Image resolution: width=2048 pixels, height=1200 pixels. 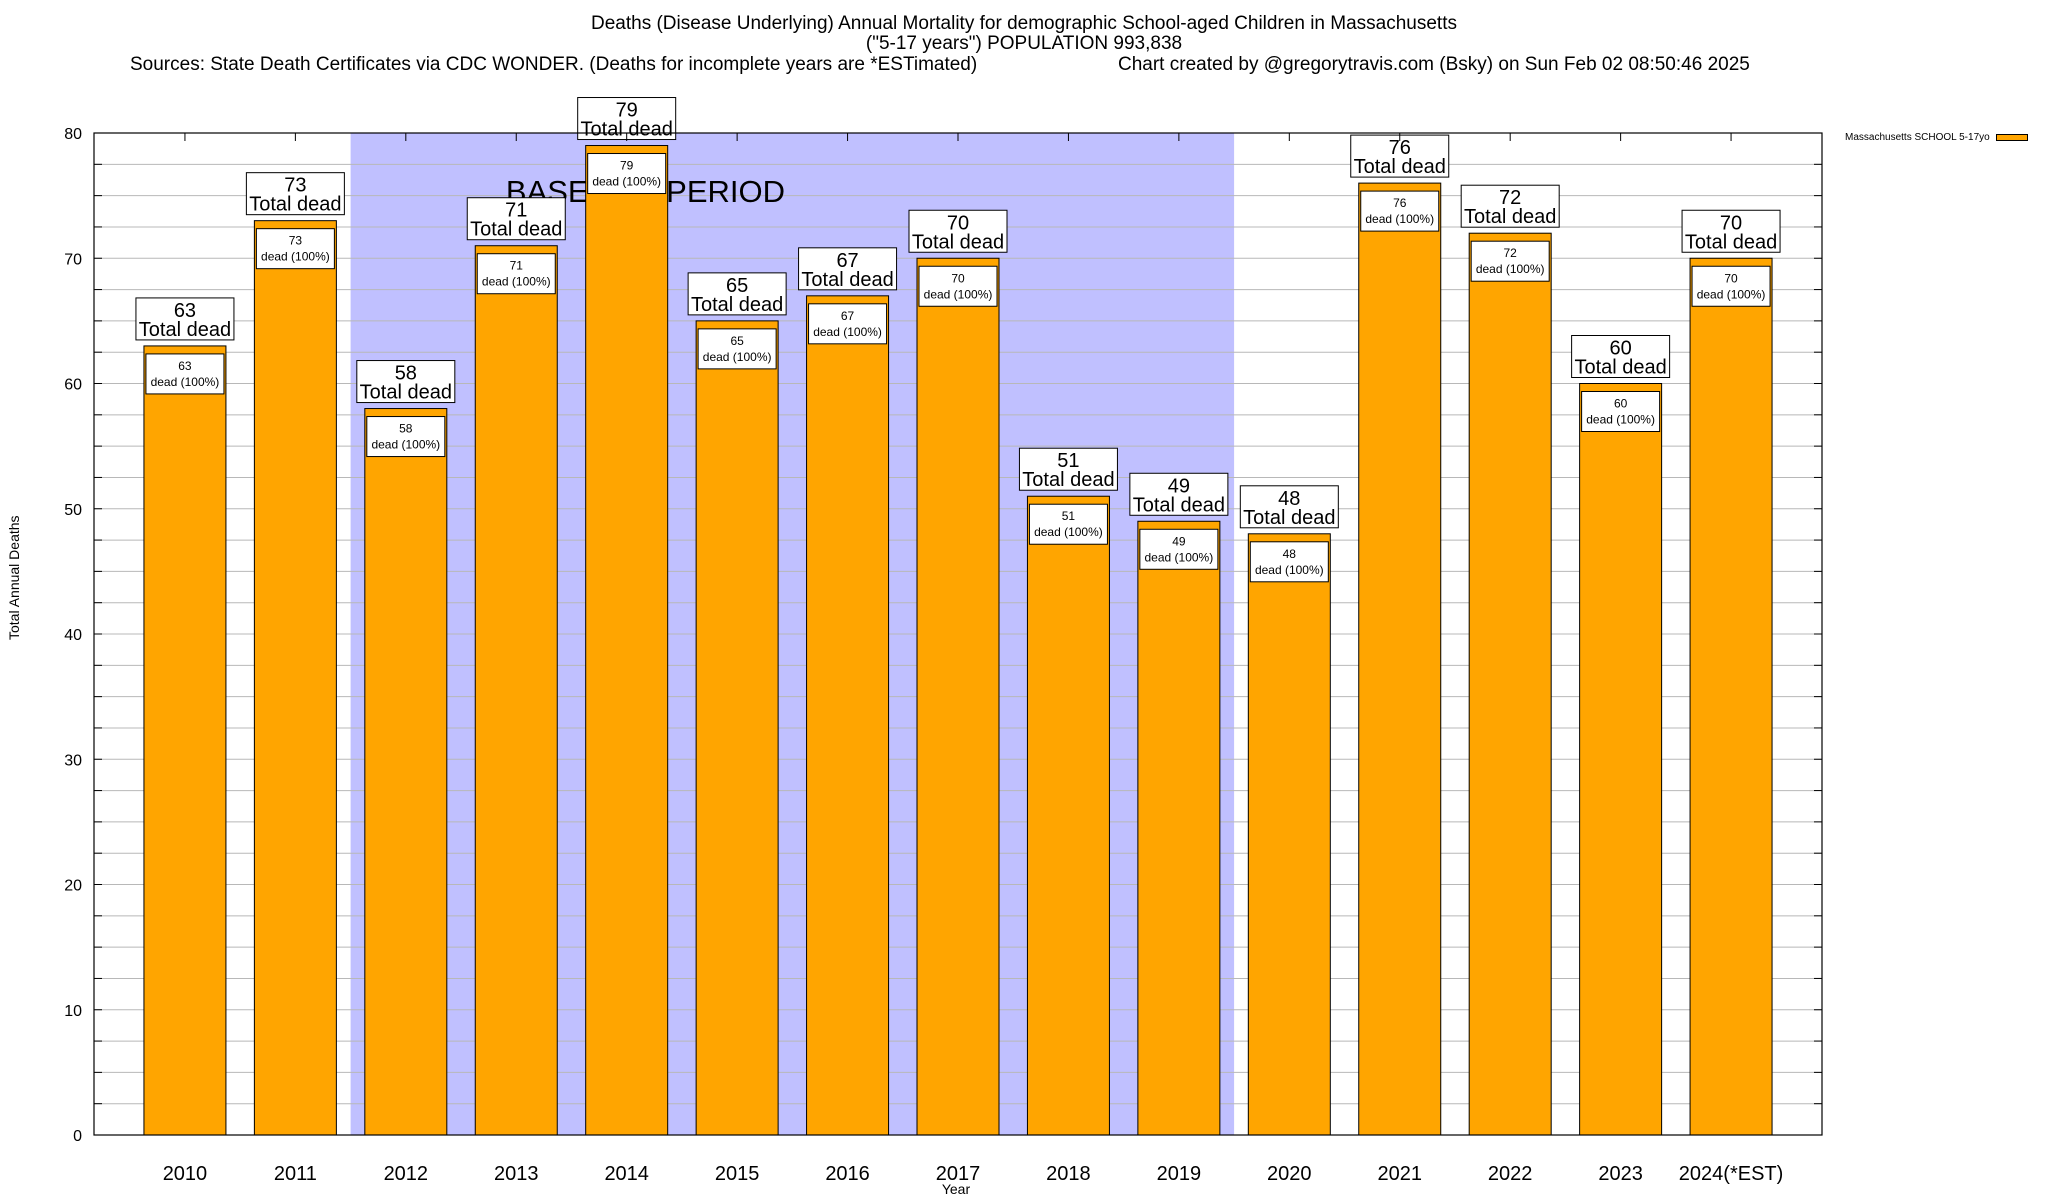 I want to click on x-tick-label: 2016, so click(x=847, y=1174).